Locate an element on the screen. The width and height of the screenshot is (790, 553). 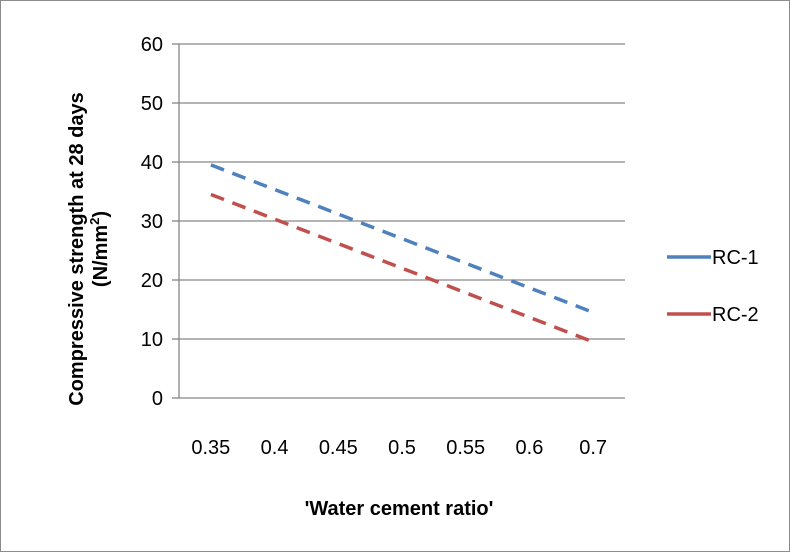
legend: RC-1 RC-2 is located at coordinates (713, 286).